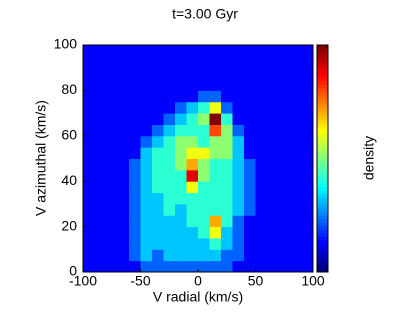 The height and width of the screenshot is (312, 415). I want to click on y-axis-label: V azimuthal (km/s), so click(41, 158).